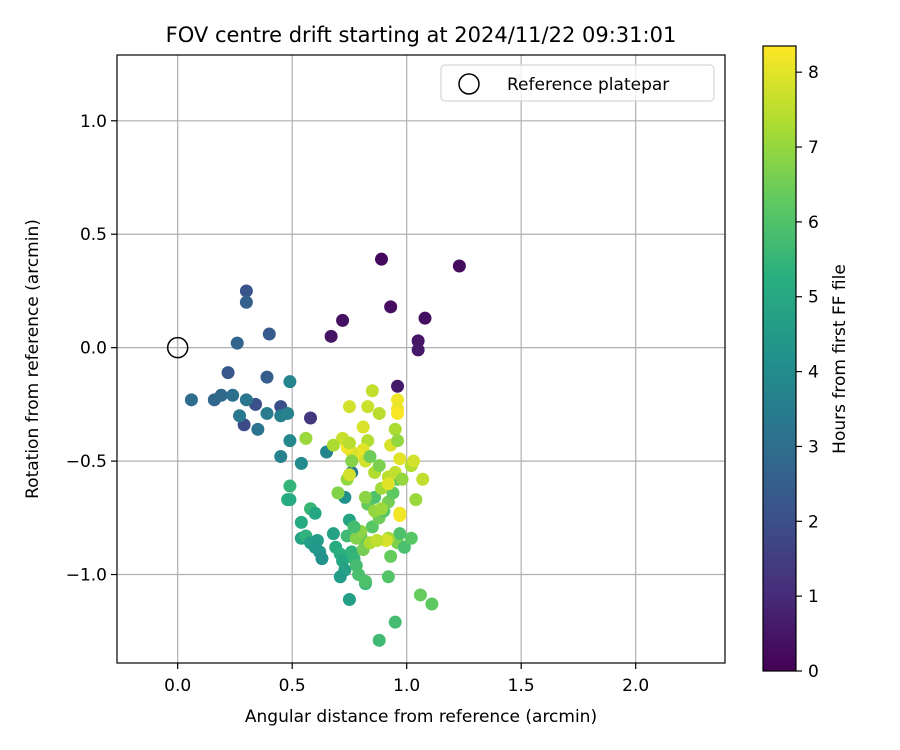 This screenshot has height=750, width=900. What do you see at coordinates (421, 717) in the screenshot?
I see `x-axis-label: Angular distance from reference (arcmin)` at bounding box center [421, 717].